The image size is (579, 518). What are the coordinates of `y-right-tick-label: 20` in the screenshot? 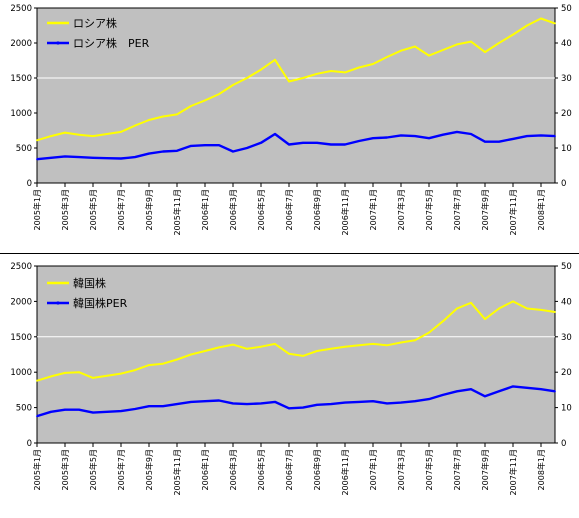 It's located at (566, 373).